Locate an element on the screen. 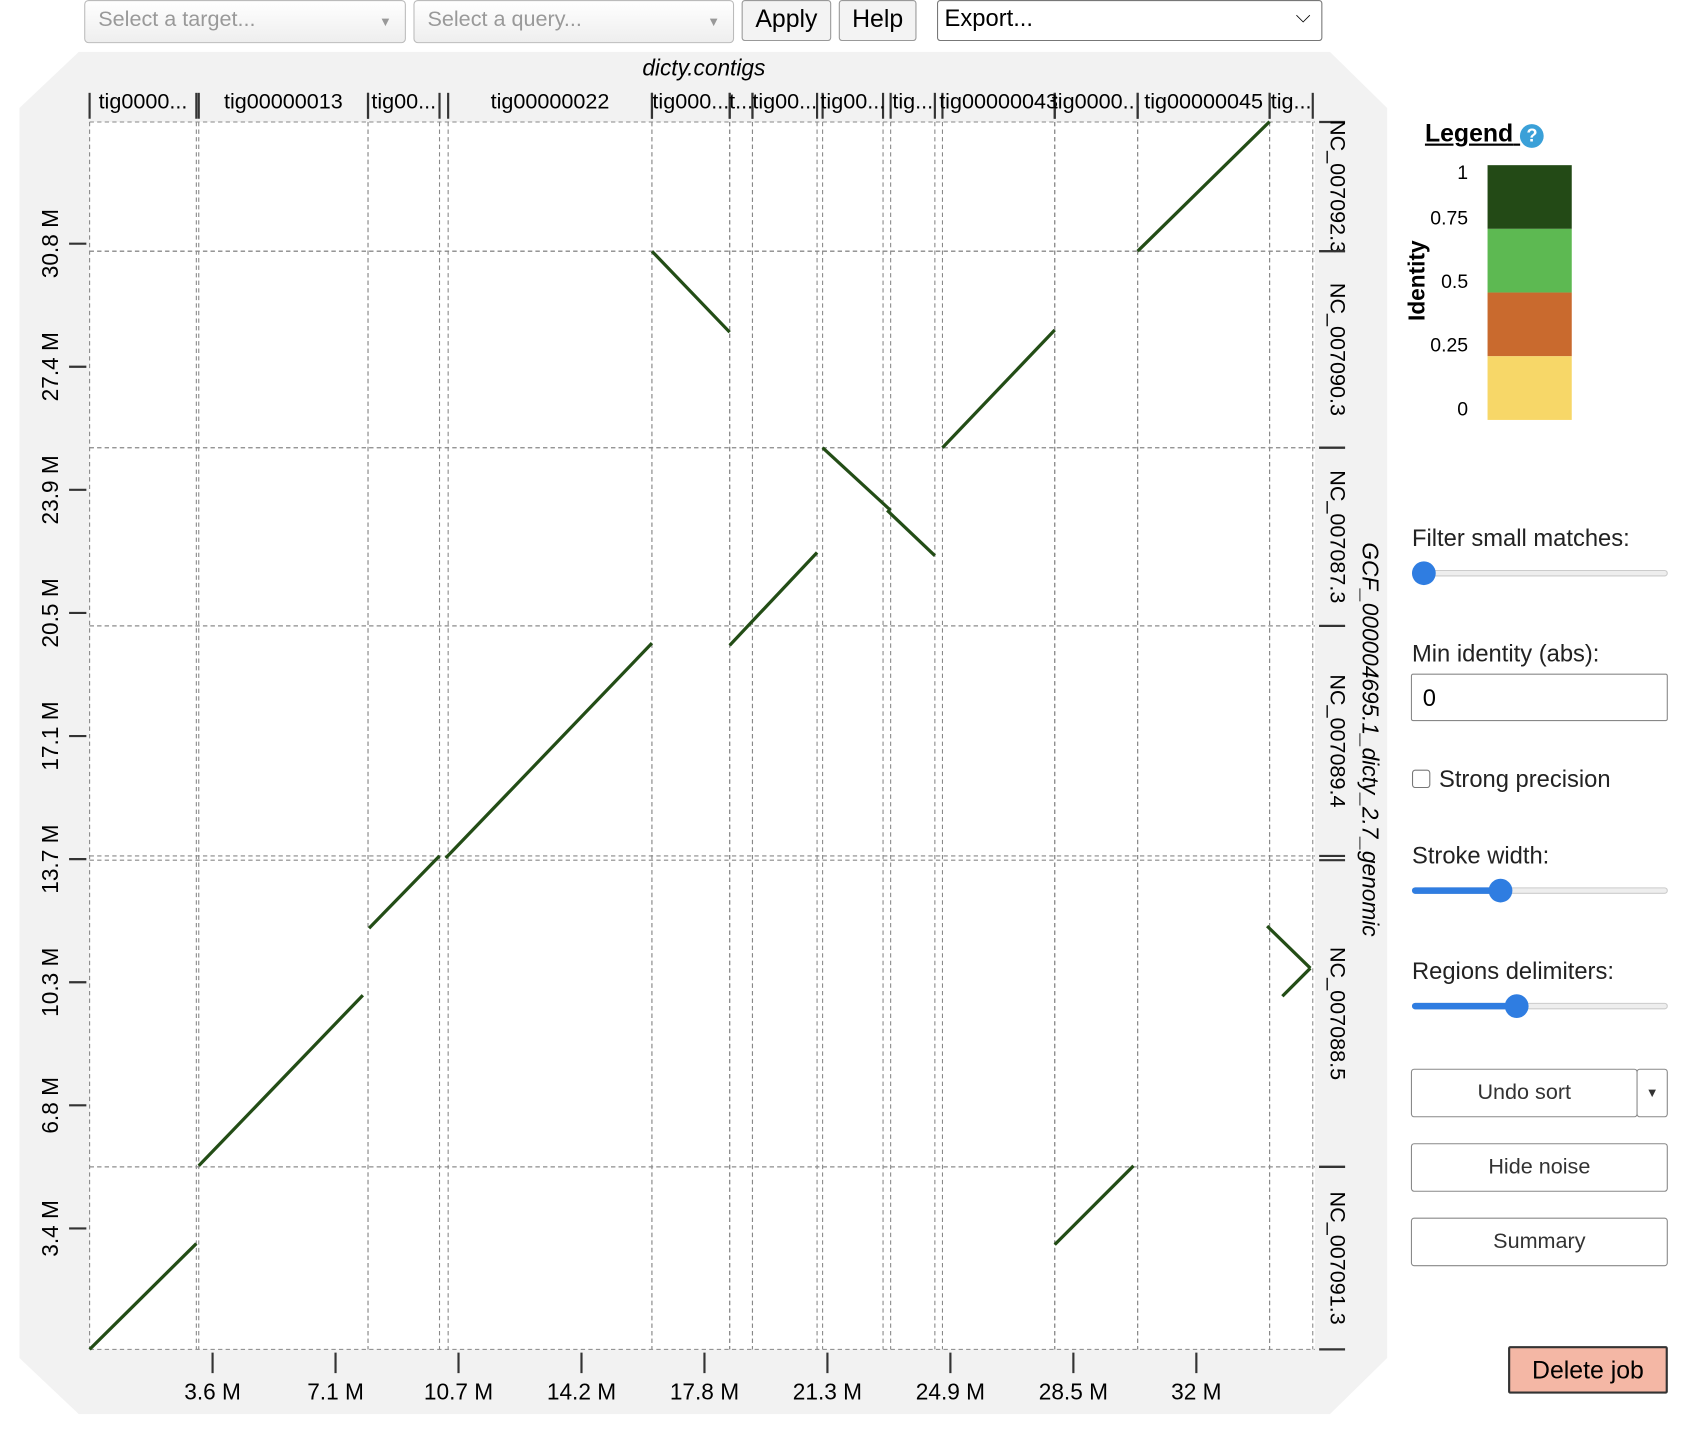 The width and height of the screenshot is (1684, 1444). apply-button: Apply is located at coordinates (786, 21).